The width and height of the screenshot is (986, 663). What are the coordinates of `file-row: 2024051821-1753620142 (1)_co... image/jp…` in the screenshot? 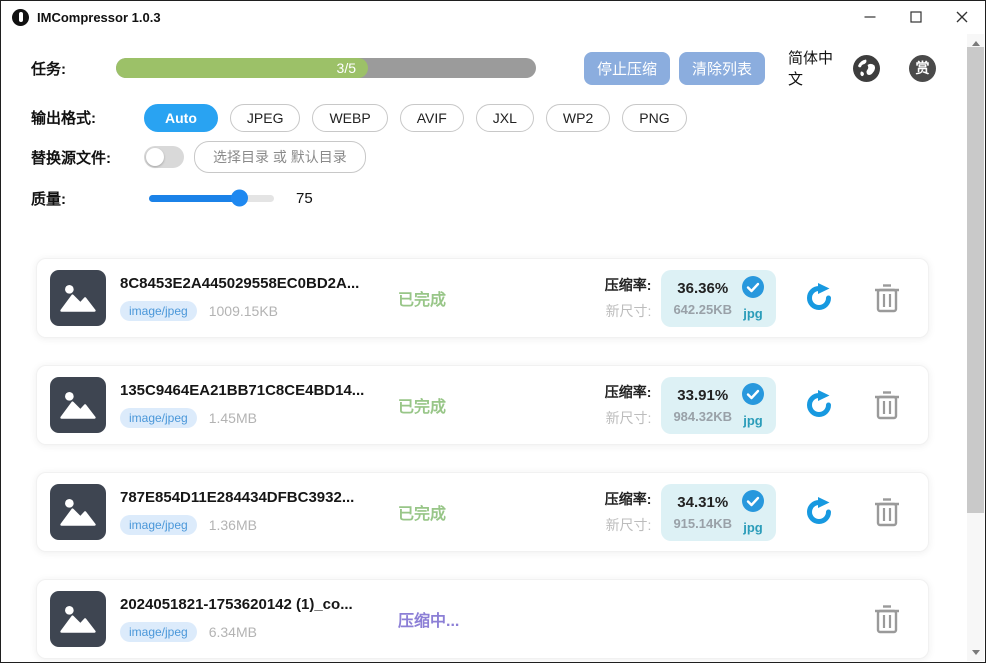 It's located at (482, 619).